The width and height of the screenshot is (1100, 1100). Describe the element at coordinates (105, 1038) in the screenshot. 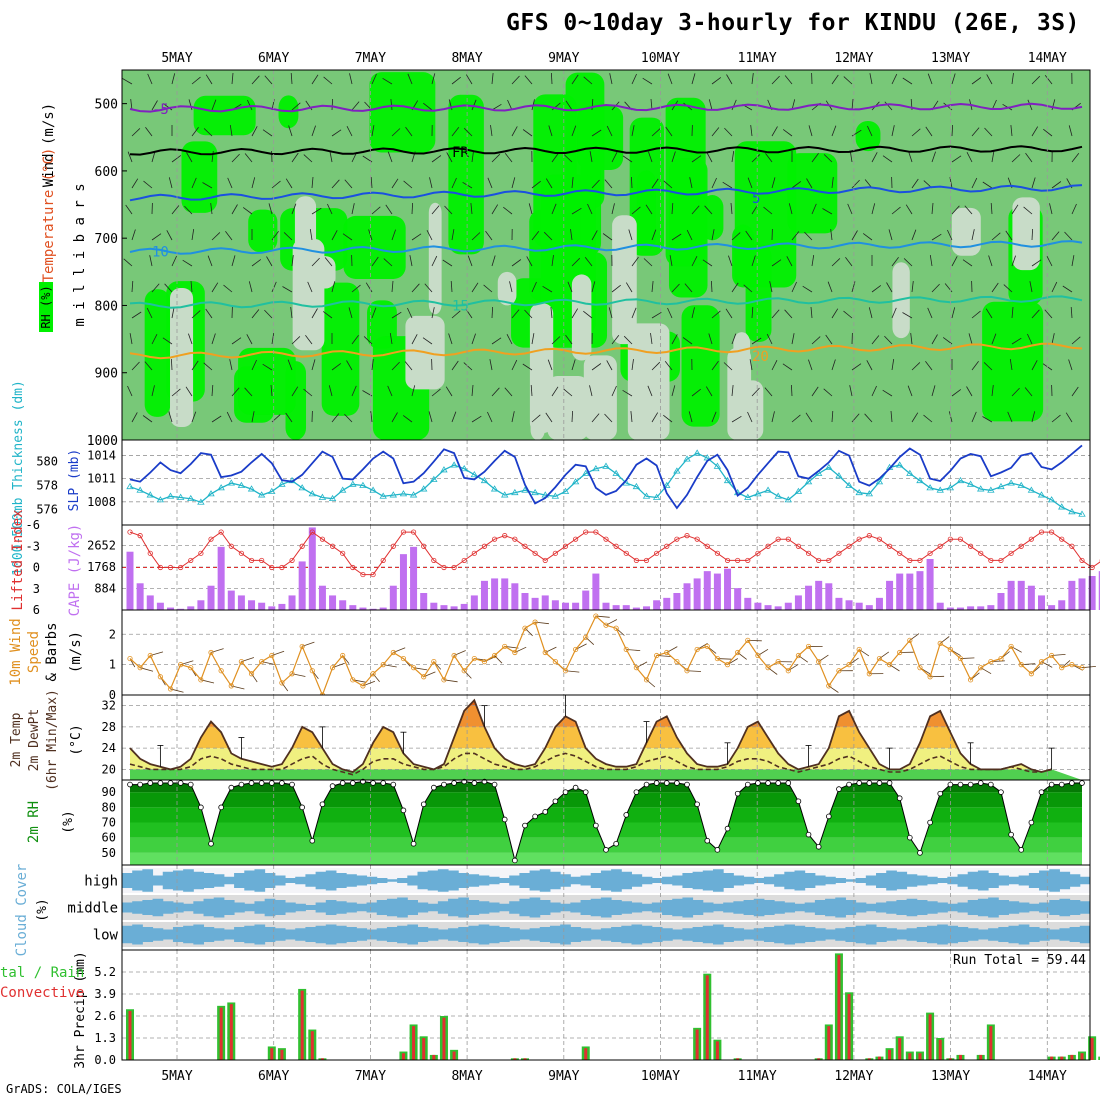

I see `precip-tick-label: 1.3` at that location.